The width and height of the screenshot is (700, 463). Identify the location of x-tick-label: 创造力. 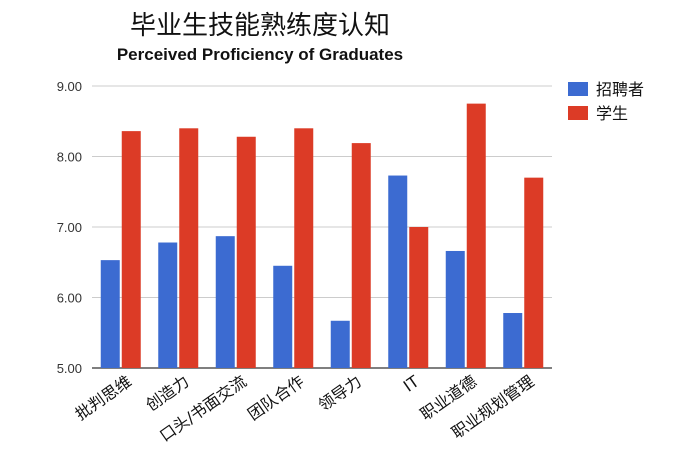
(167, 393).